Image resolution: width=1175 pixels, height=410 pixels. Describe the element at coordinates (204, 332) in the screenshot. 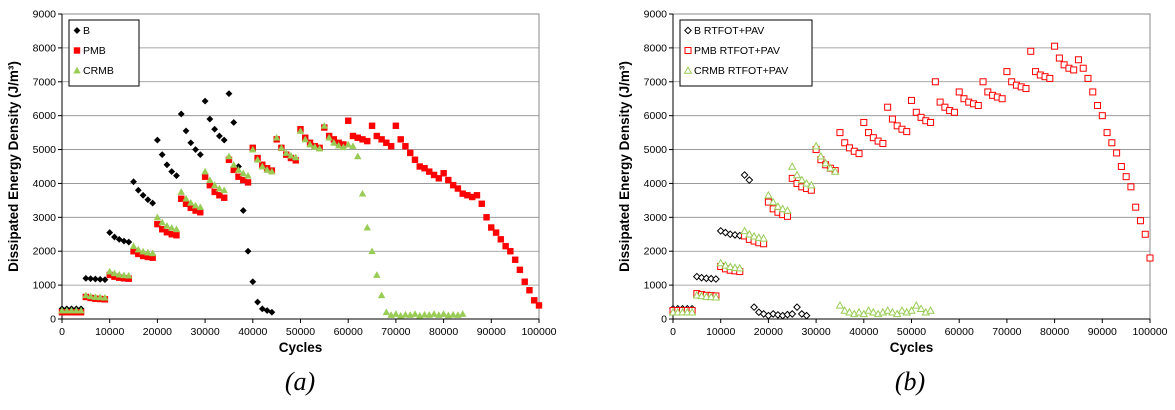

I see `x-tick-label: 30000` at that location.